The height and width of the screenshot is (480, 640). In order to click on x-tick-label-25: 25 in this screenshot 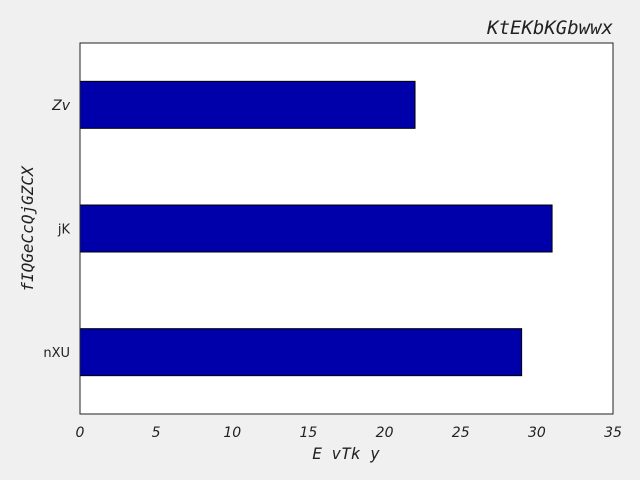, I will do `click(461, 433)`.